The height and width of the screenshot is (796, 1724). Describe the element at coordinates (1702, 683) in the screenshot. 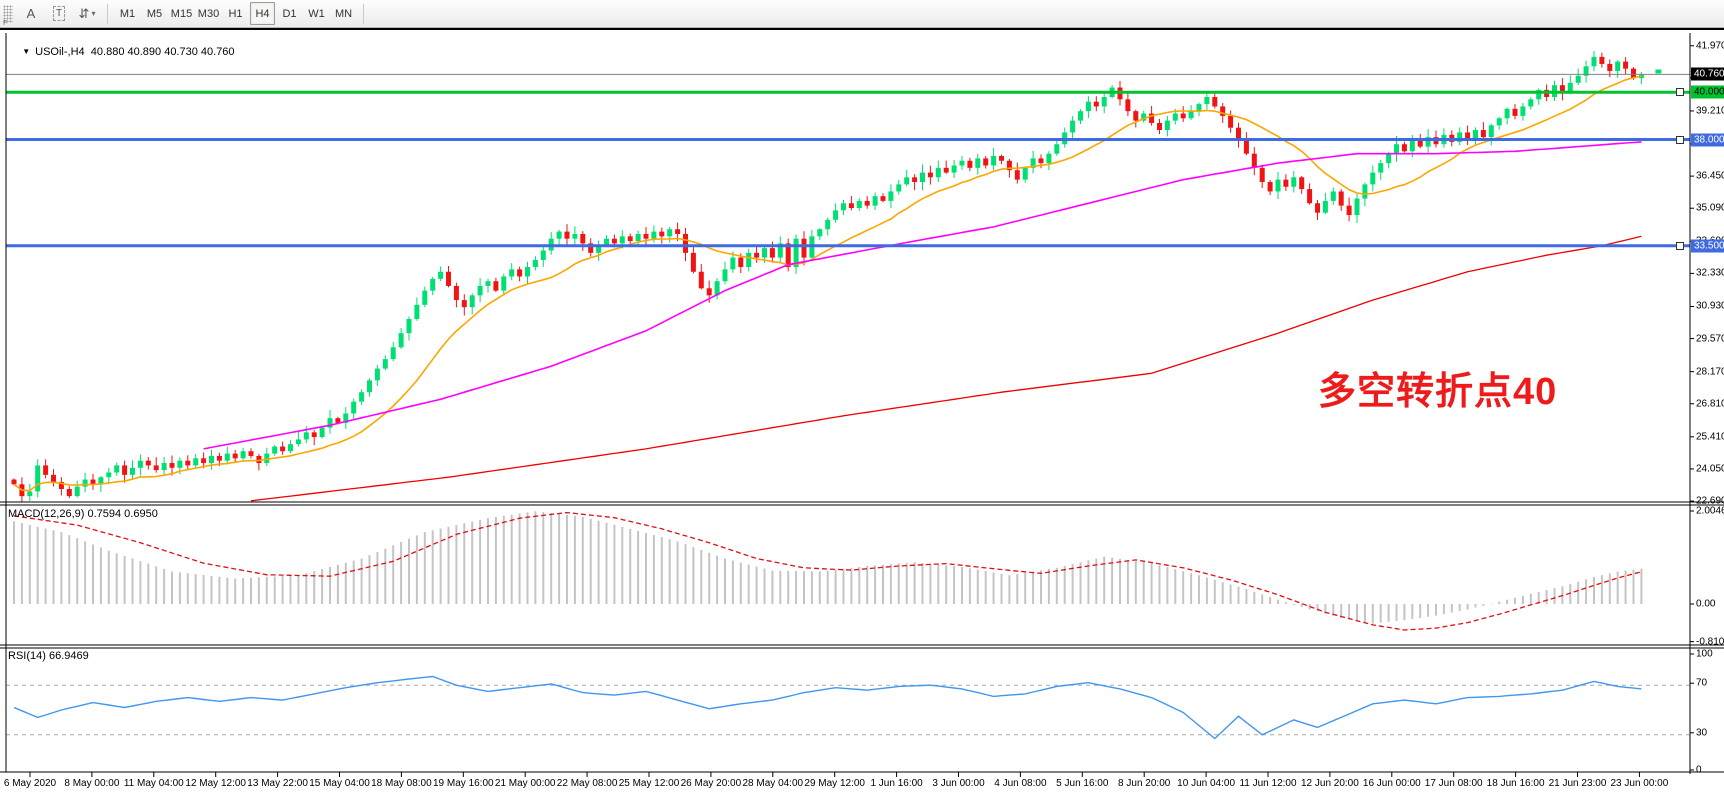

I see `rsi-tick-label: 70` at that location.